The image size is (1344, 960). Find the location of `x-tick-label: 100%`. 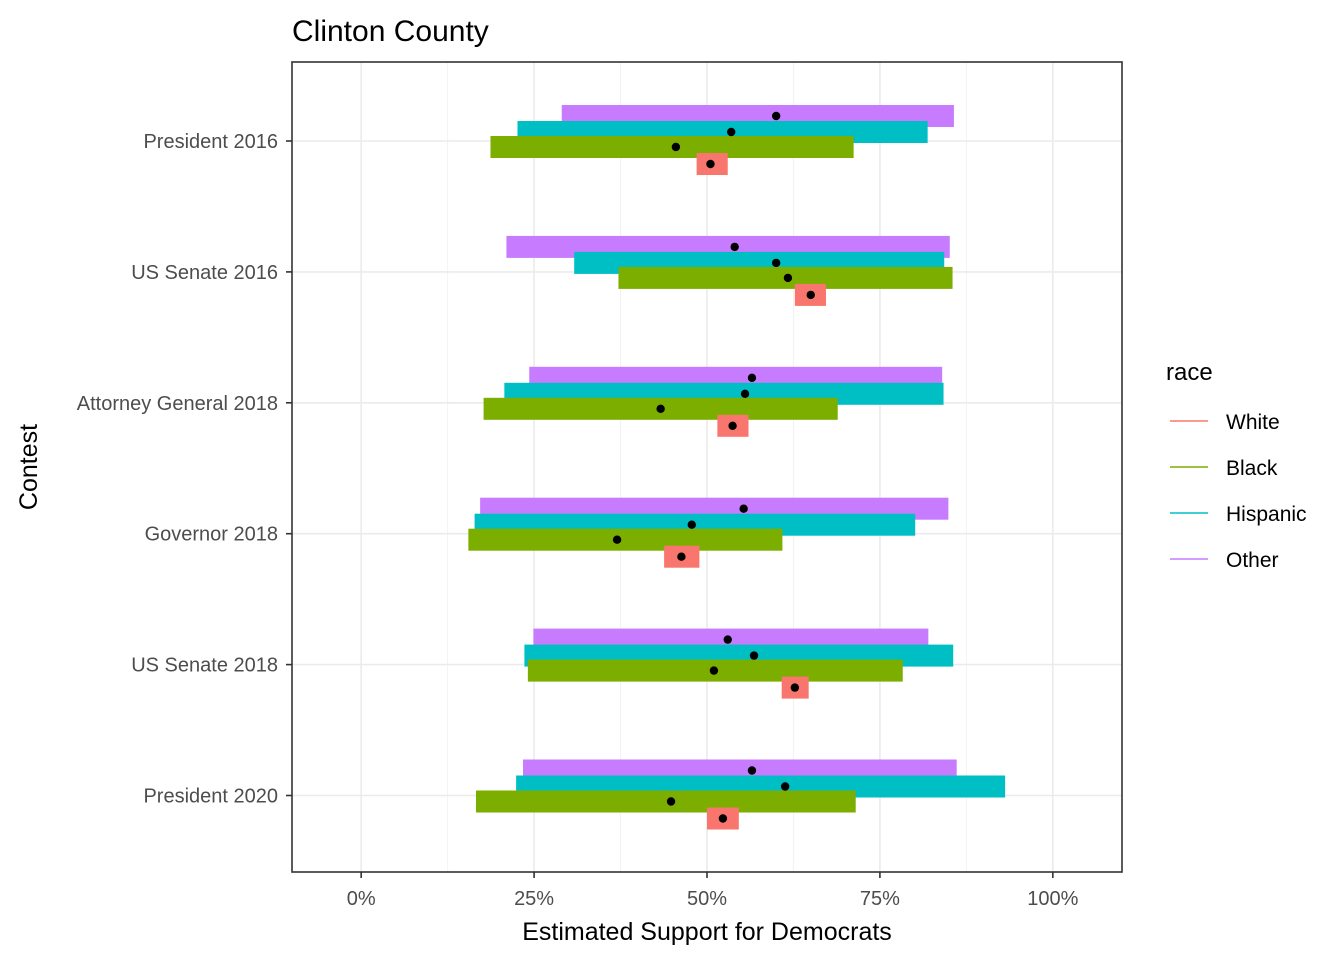

x-tick-label: 100% is located at coordinates (1052, 899).